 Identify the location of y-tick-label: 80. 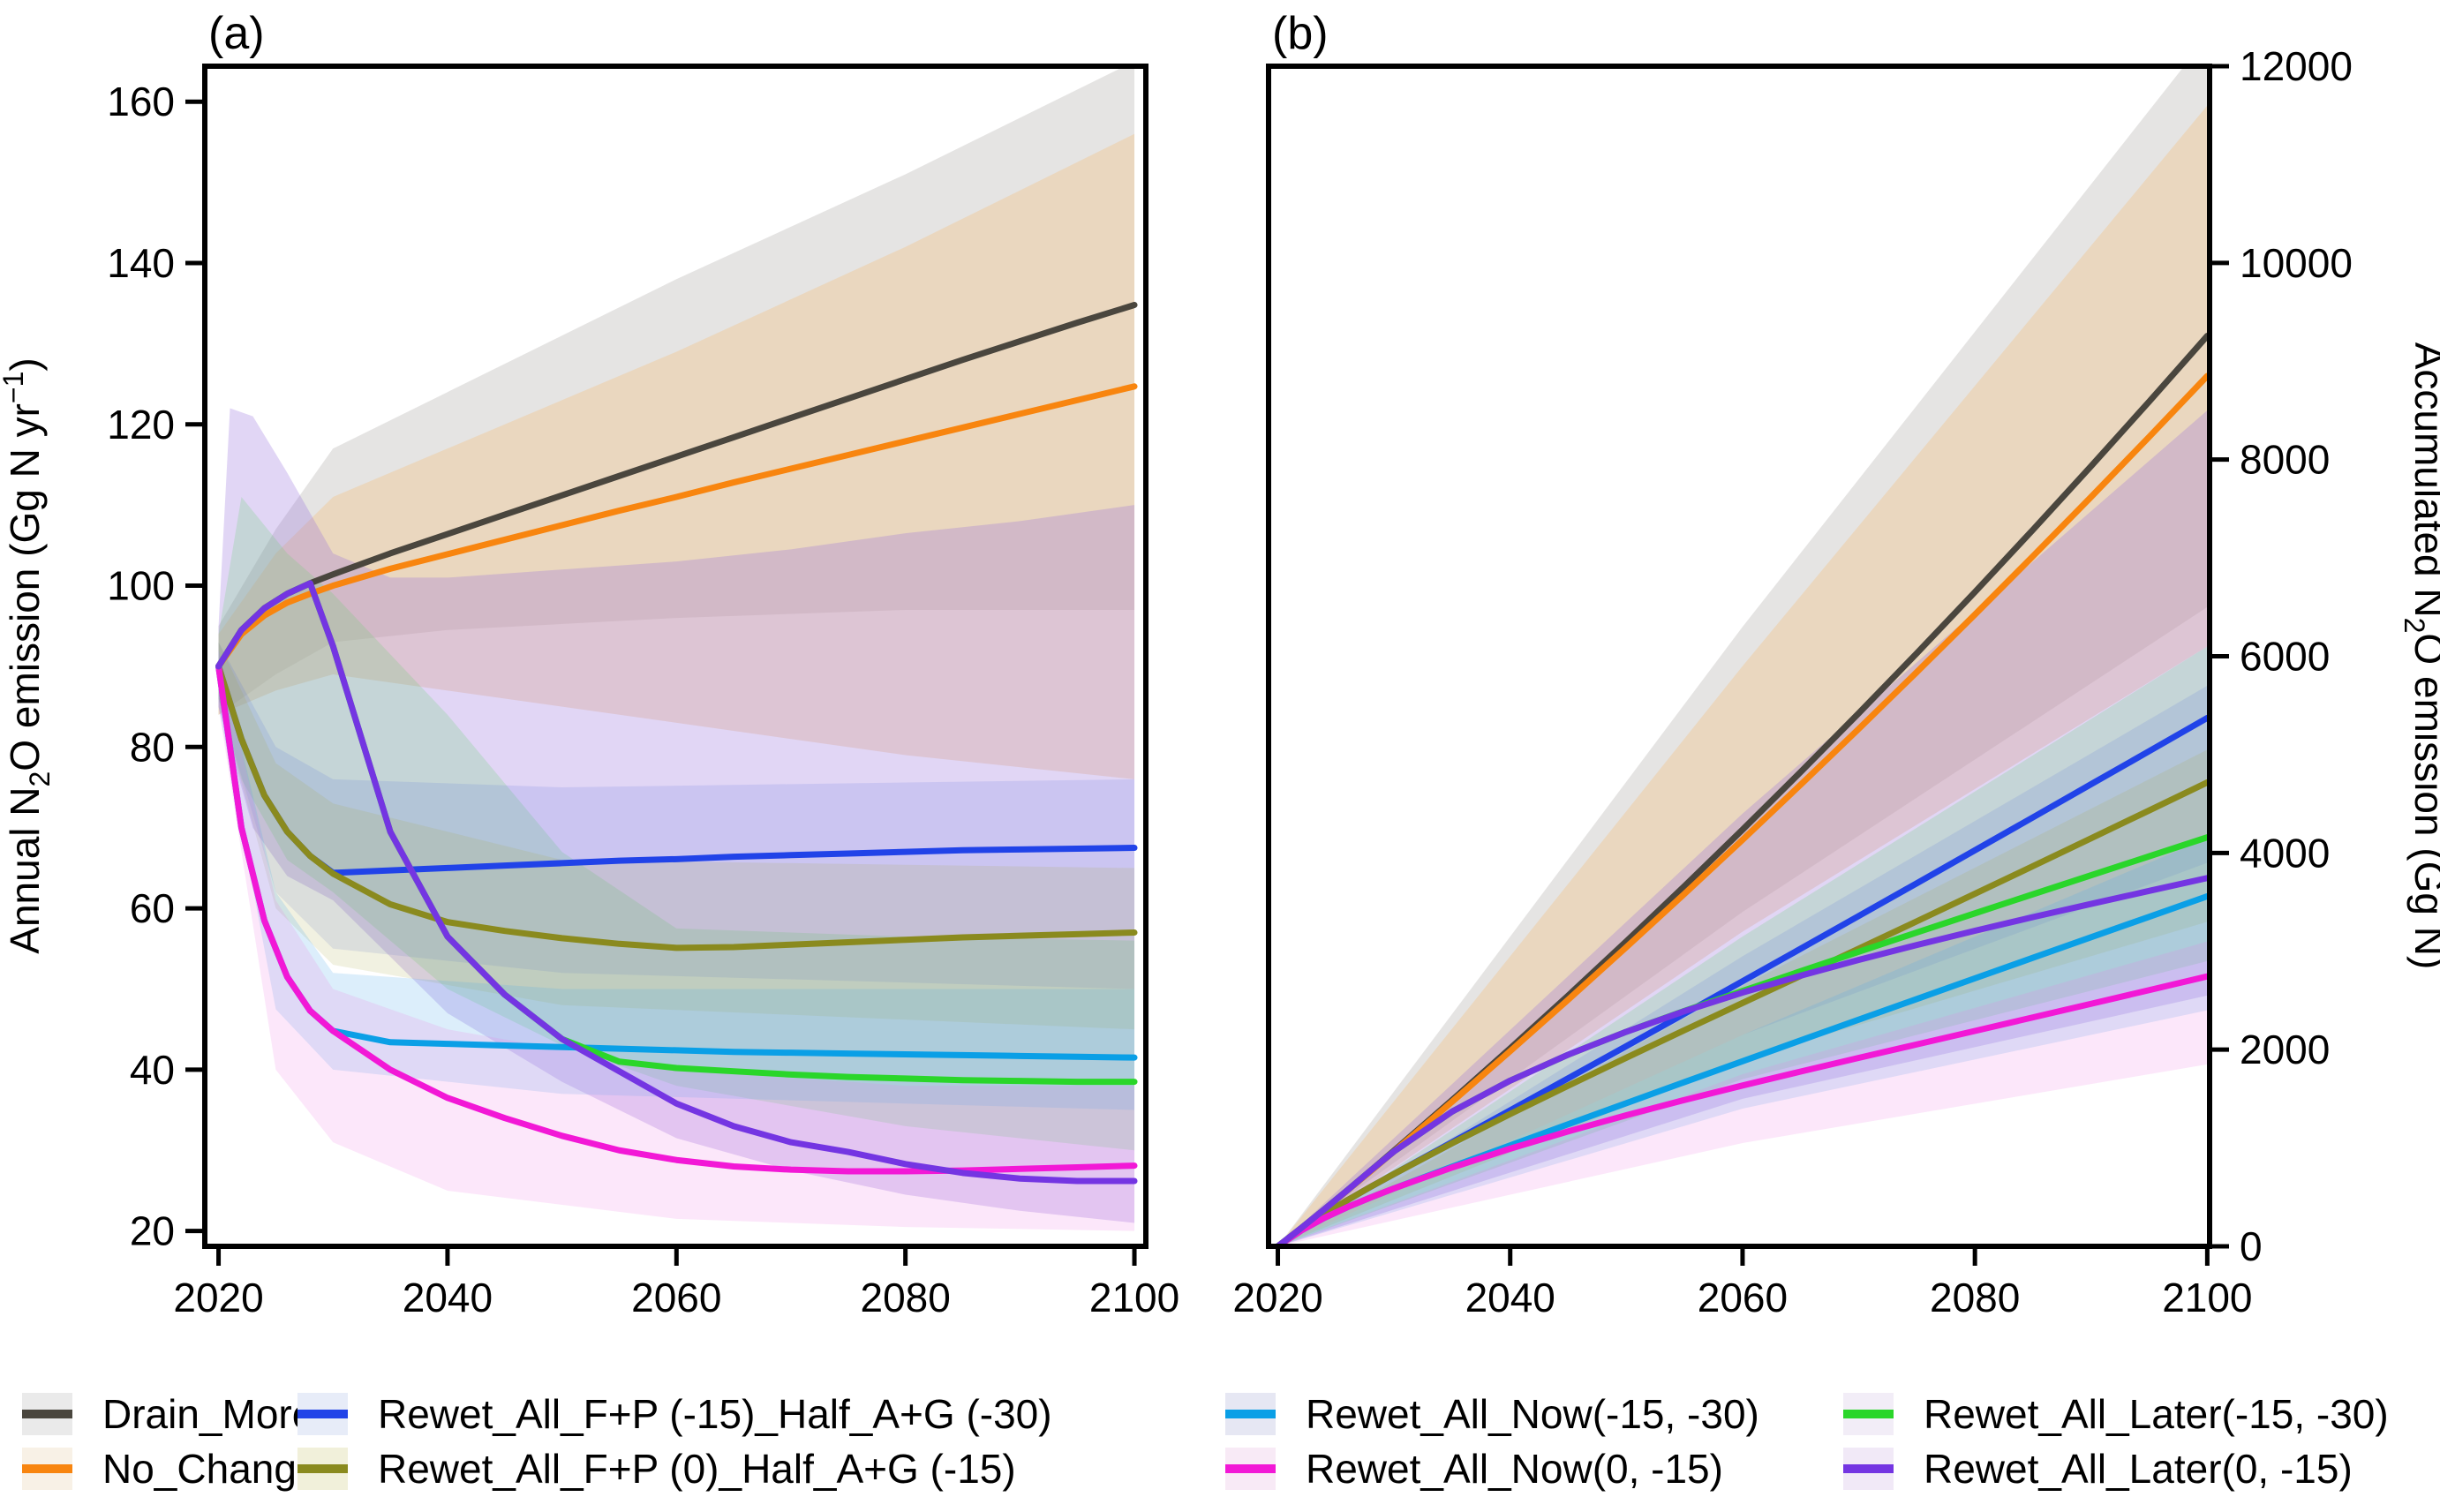
(152, 747).